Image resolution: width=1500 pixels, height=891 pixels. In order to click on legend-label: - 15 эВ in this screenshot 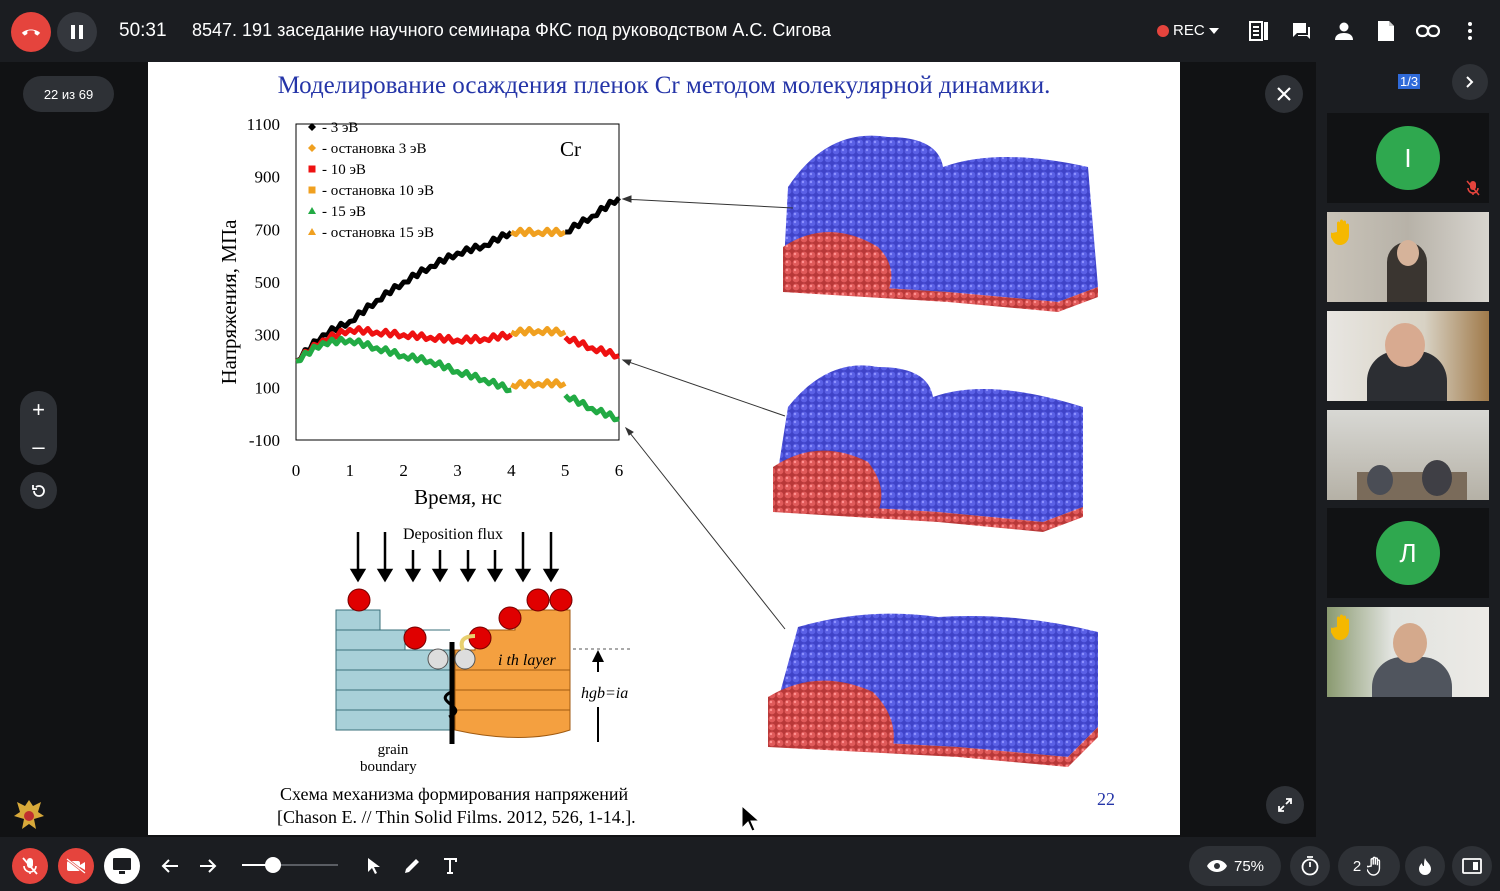, I will do `click(344, 212)`.